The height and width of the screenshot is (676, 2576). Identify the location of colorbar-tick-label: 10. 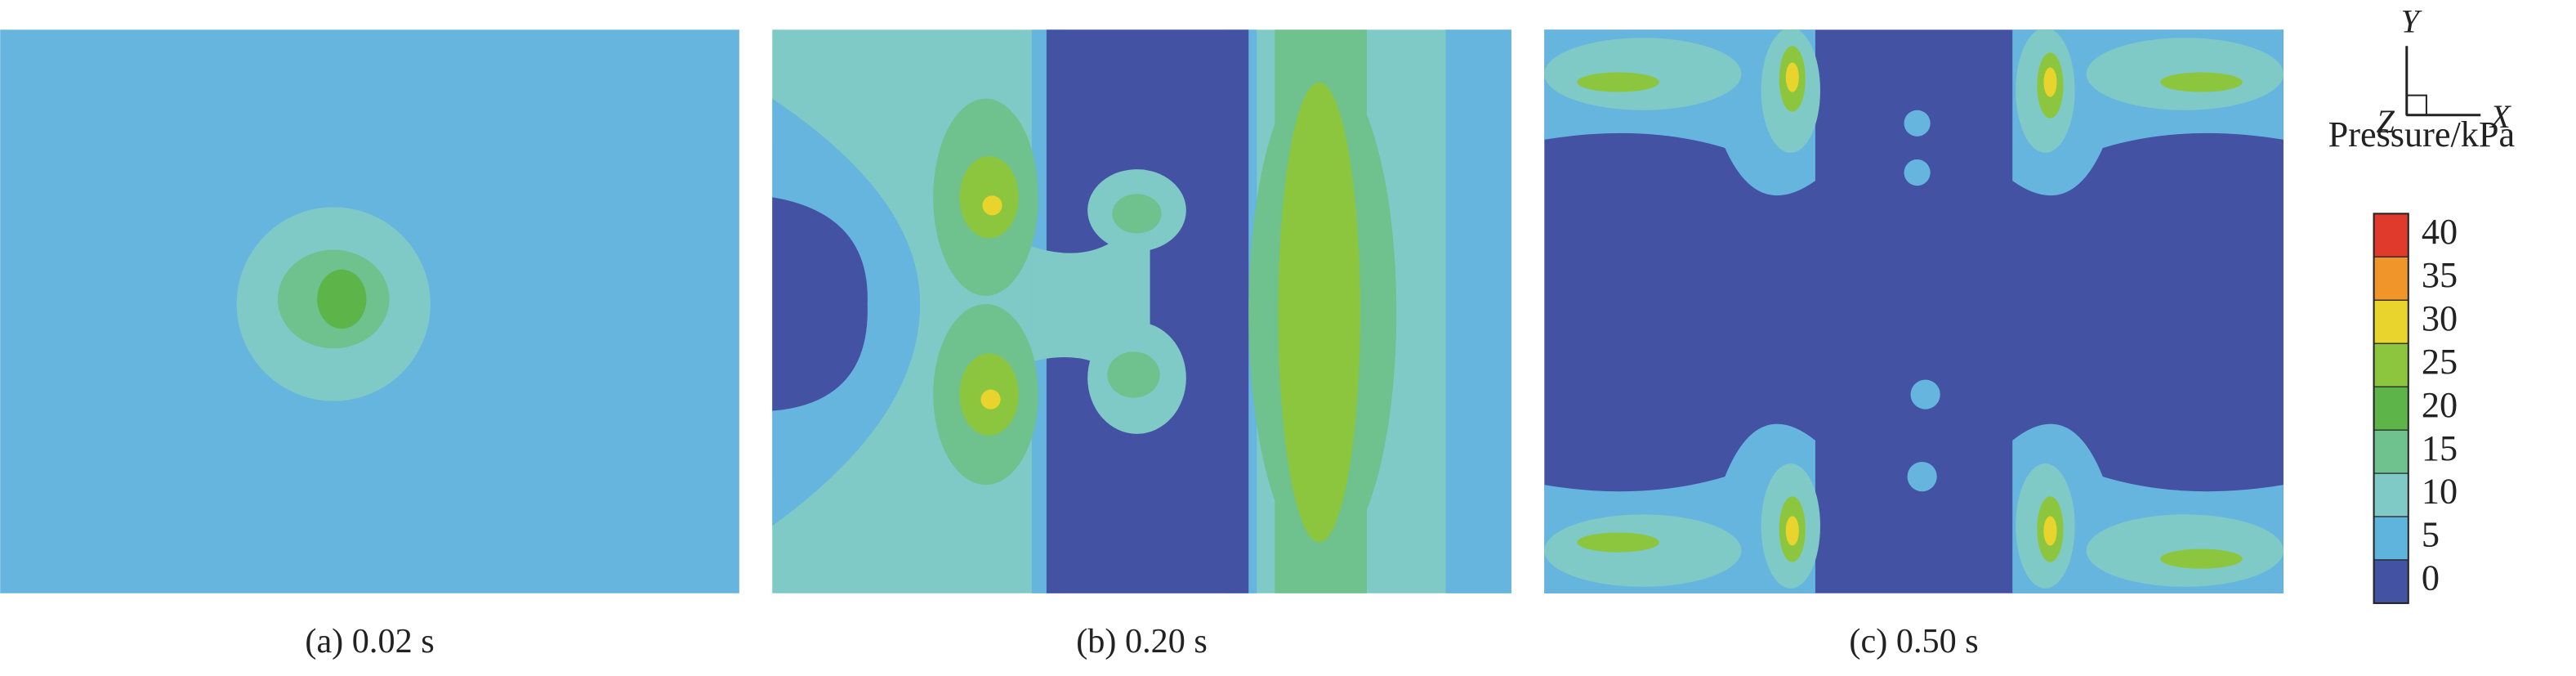
(2440, 492).